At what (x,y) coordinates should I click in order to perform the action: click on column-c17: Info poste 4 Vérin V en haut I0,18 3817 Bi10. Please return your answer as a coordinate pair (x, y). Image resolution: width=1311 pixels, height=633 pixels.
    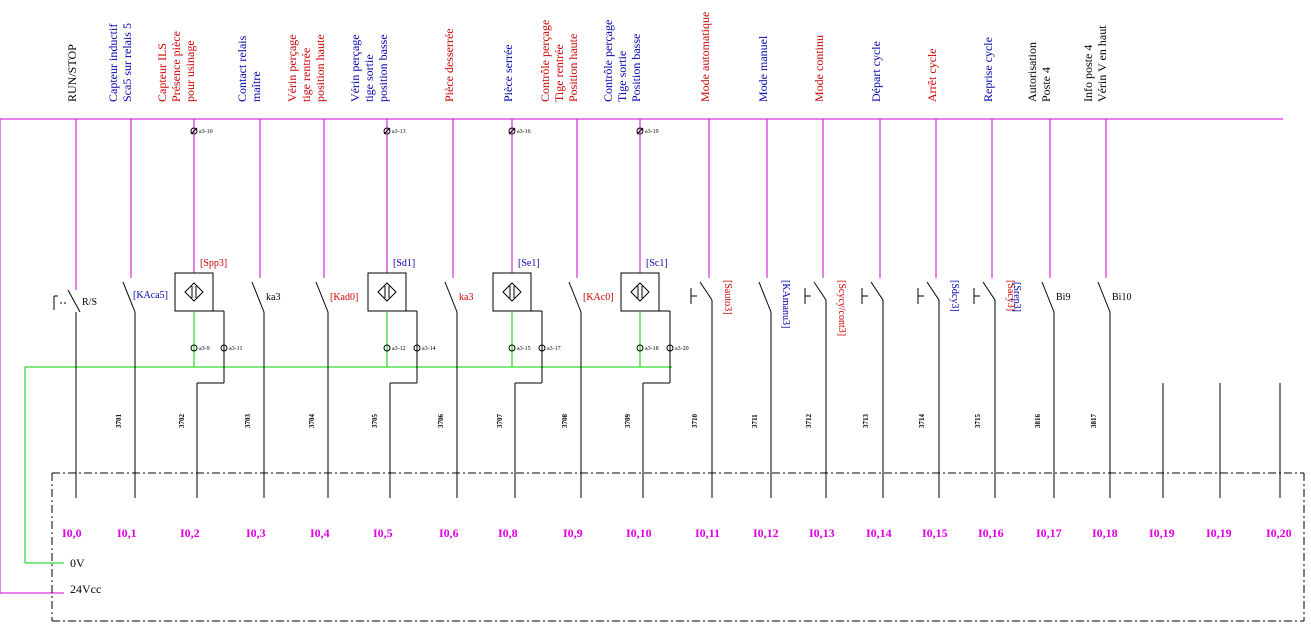
    Looking at the image, I should click on (1106, 282).